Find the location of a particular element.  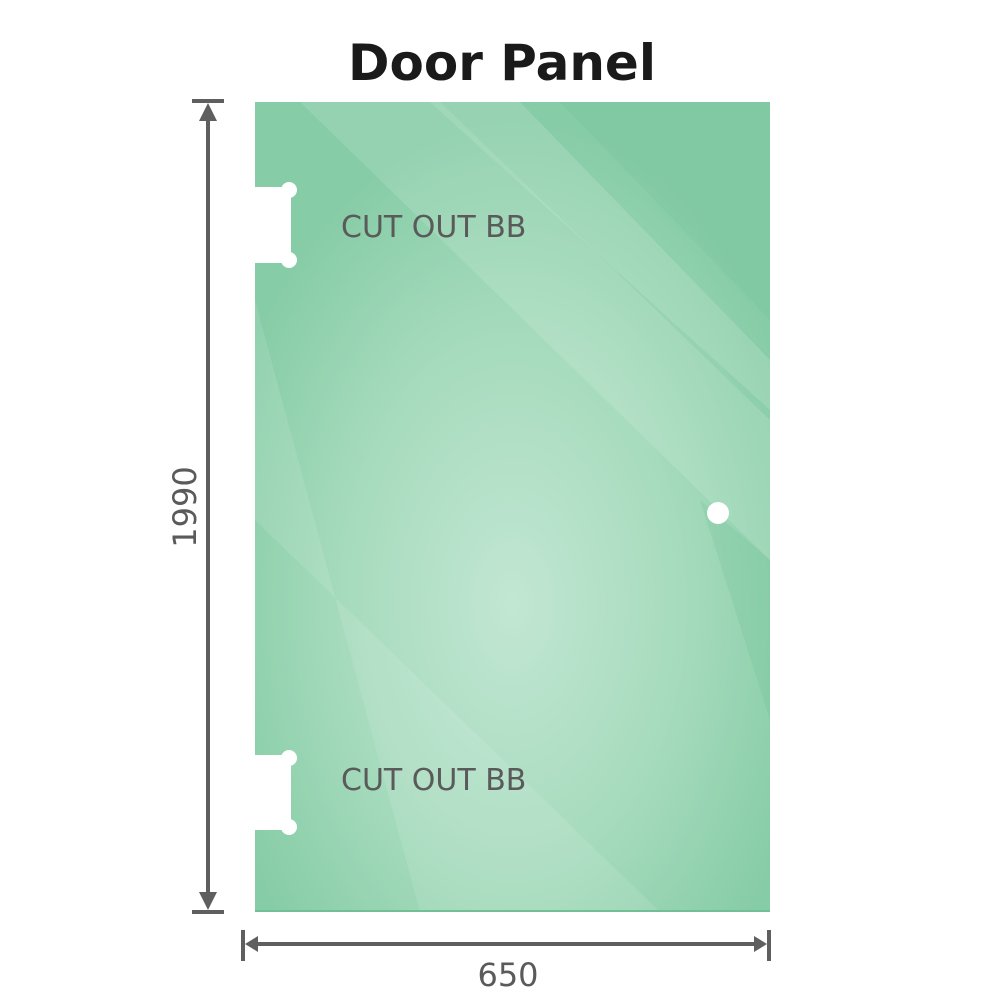

height-dimension-line is located at coordinates (208, 506).